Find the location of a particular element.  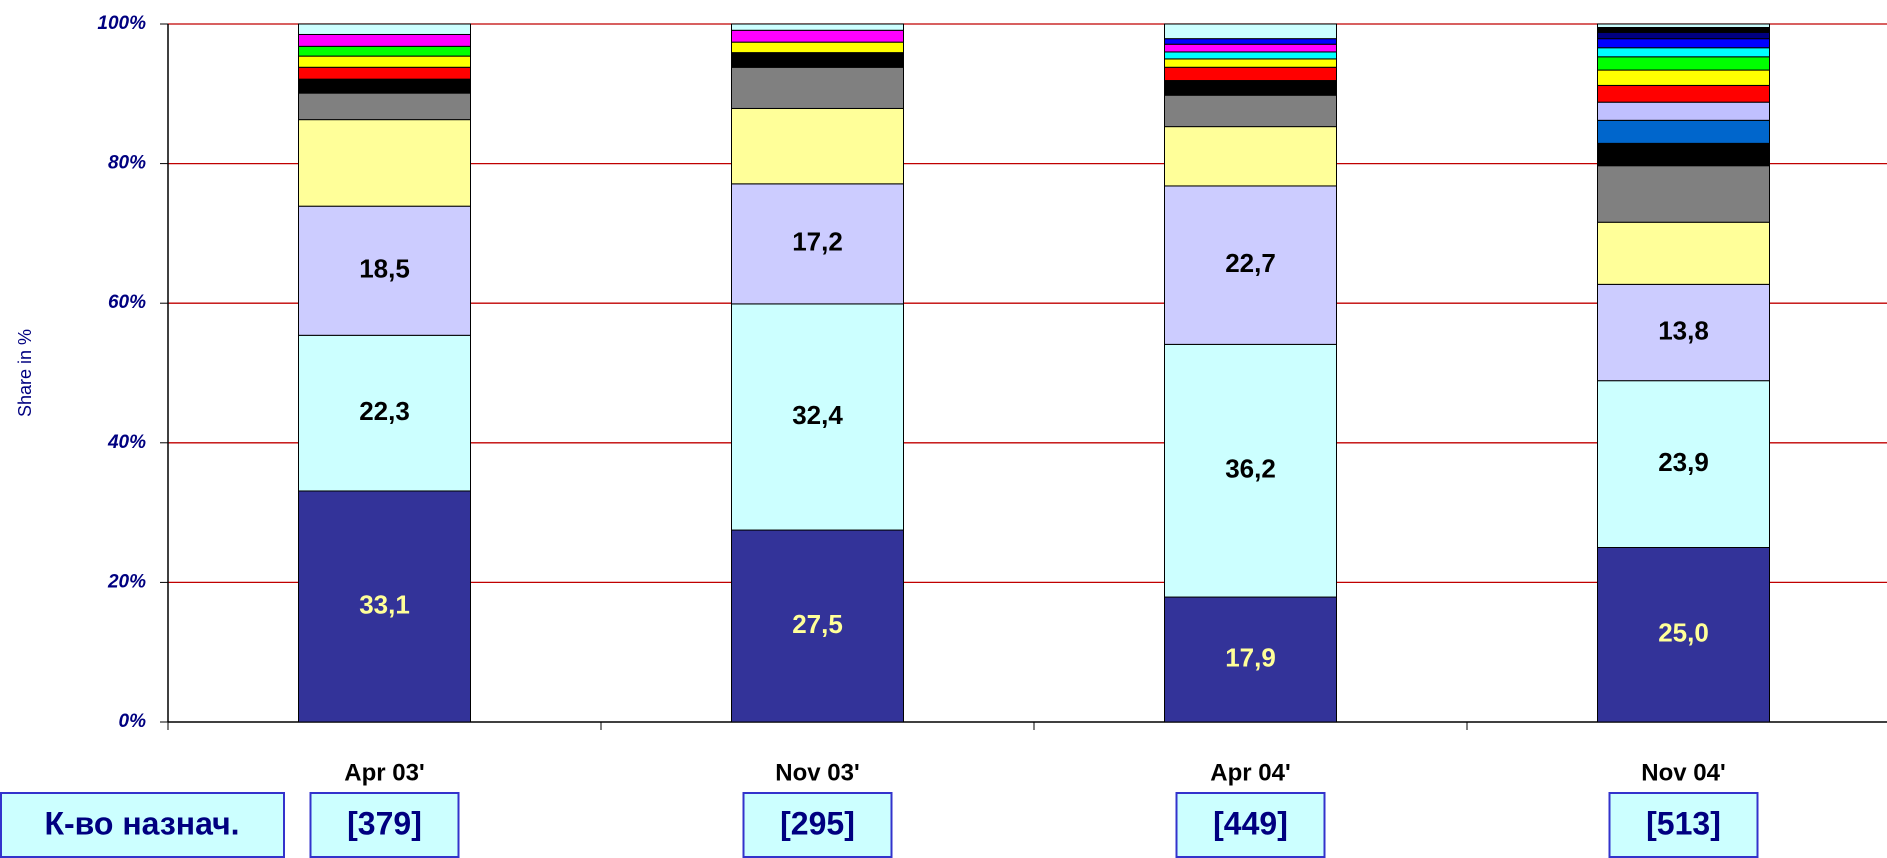

data-label: 27,5 is located at coordinates (817, 624).